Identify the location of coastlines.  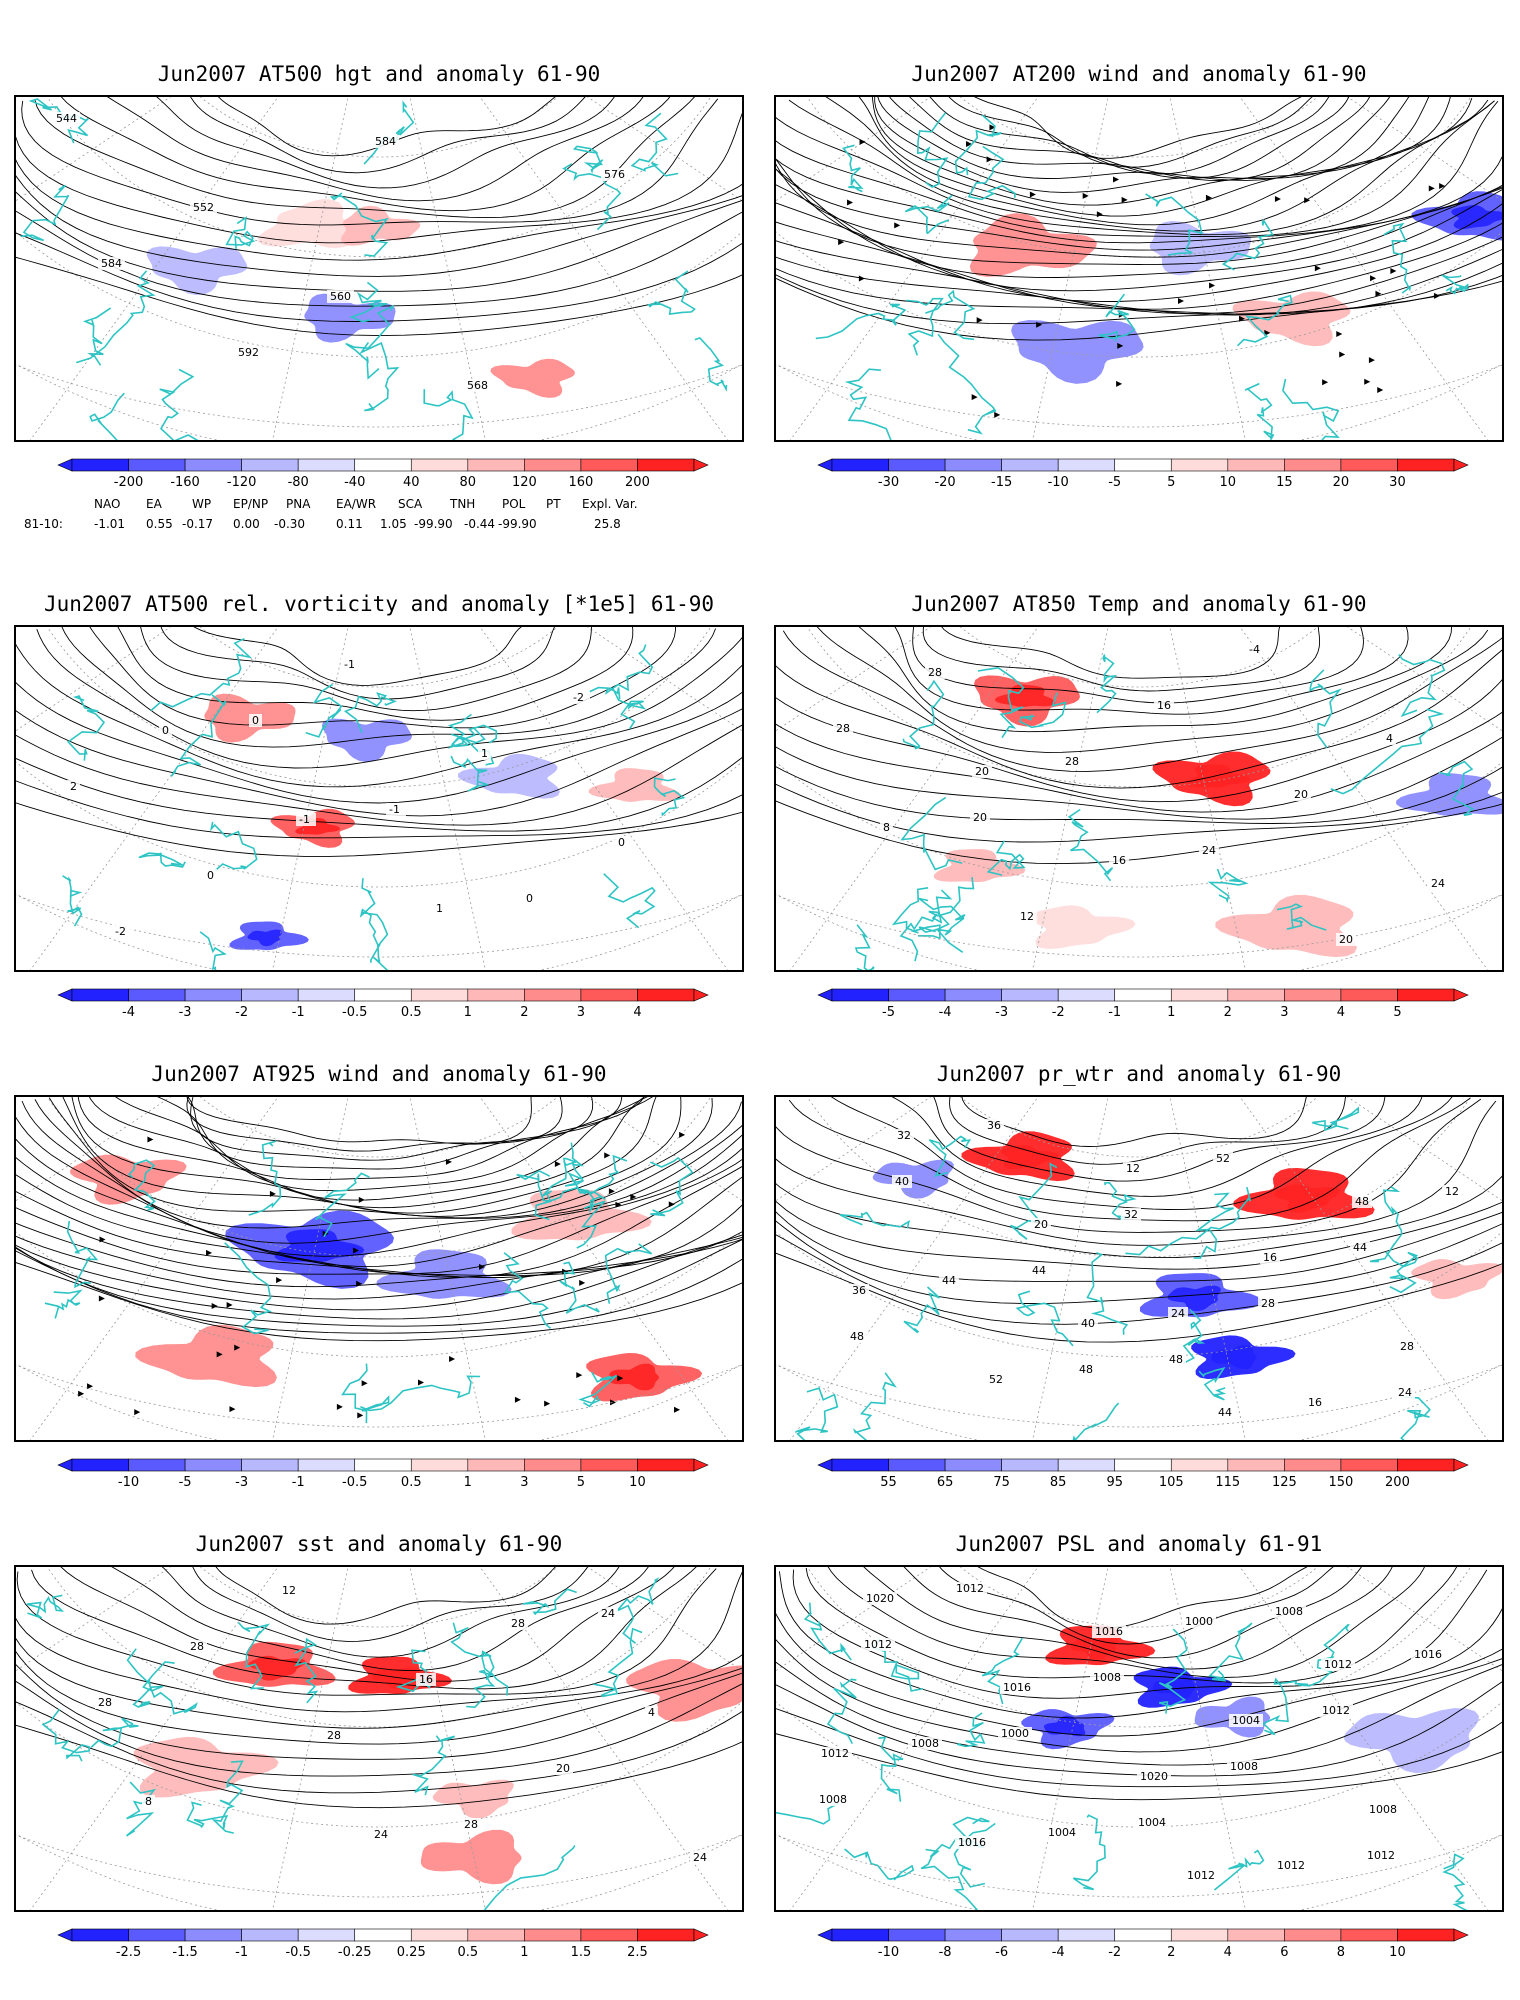
(369, 1282).